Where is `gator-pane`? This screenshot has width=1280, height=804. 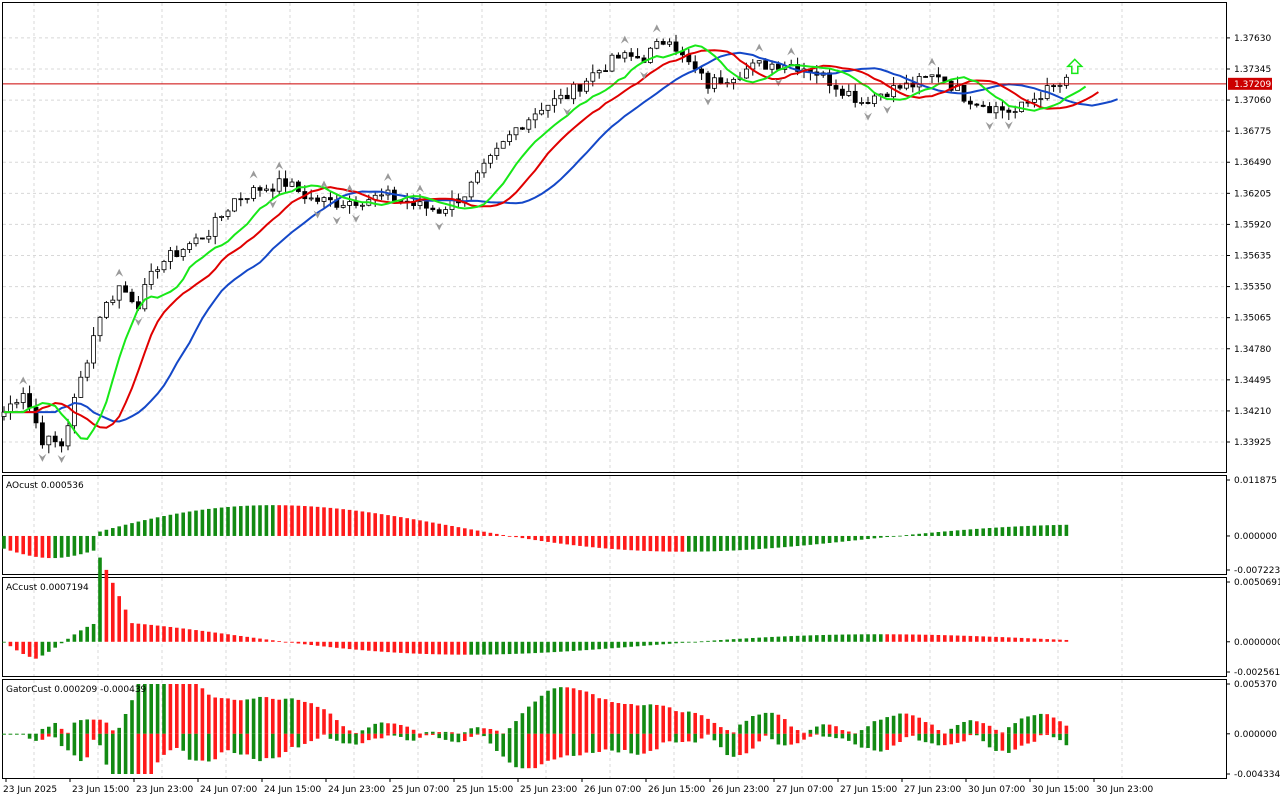 gator-pane is located at coordinates (614, 729).